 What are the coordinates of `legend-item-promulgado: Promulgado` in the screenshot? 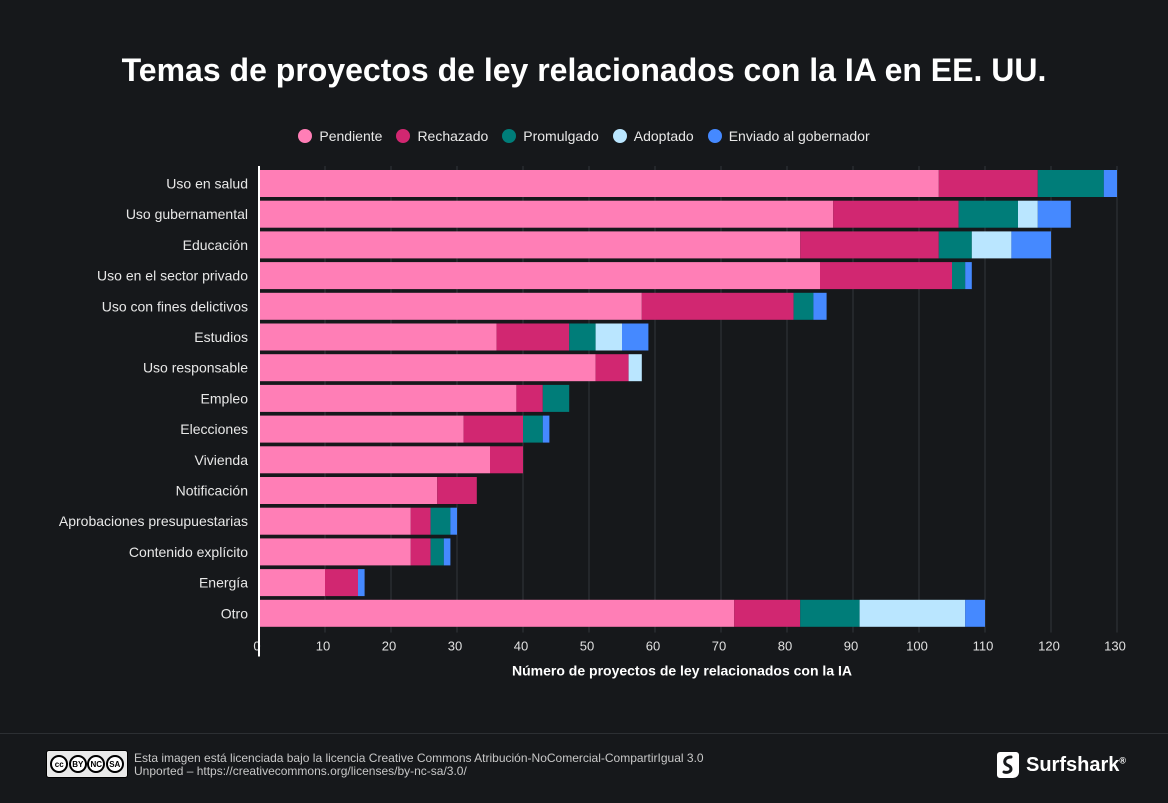 It's located at (550, 136).